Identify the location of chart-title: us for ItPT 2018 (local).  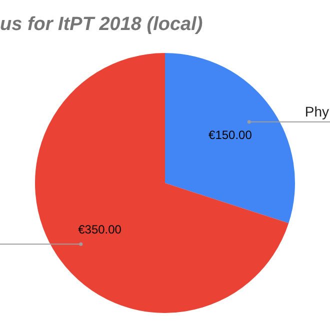
(101, 25).